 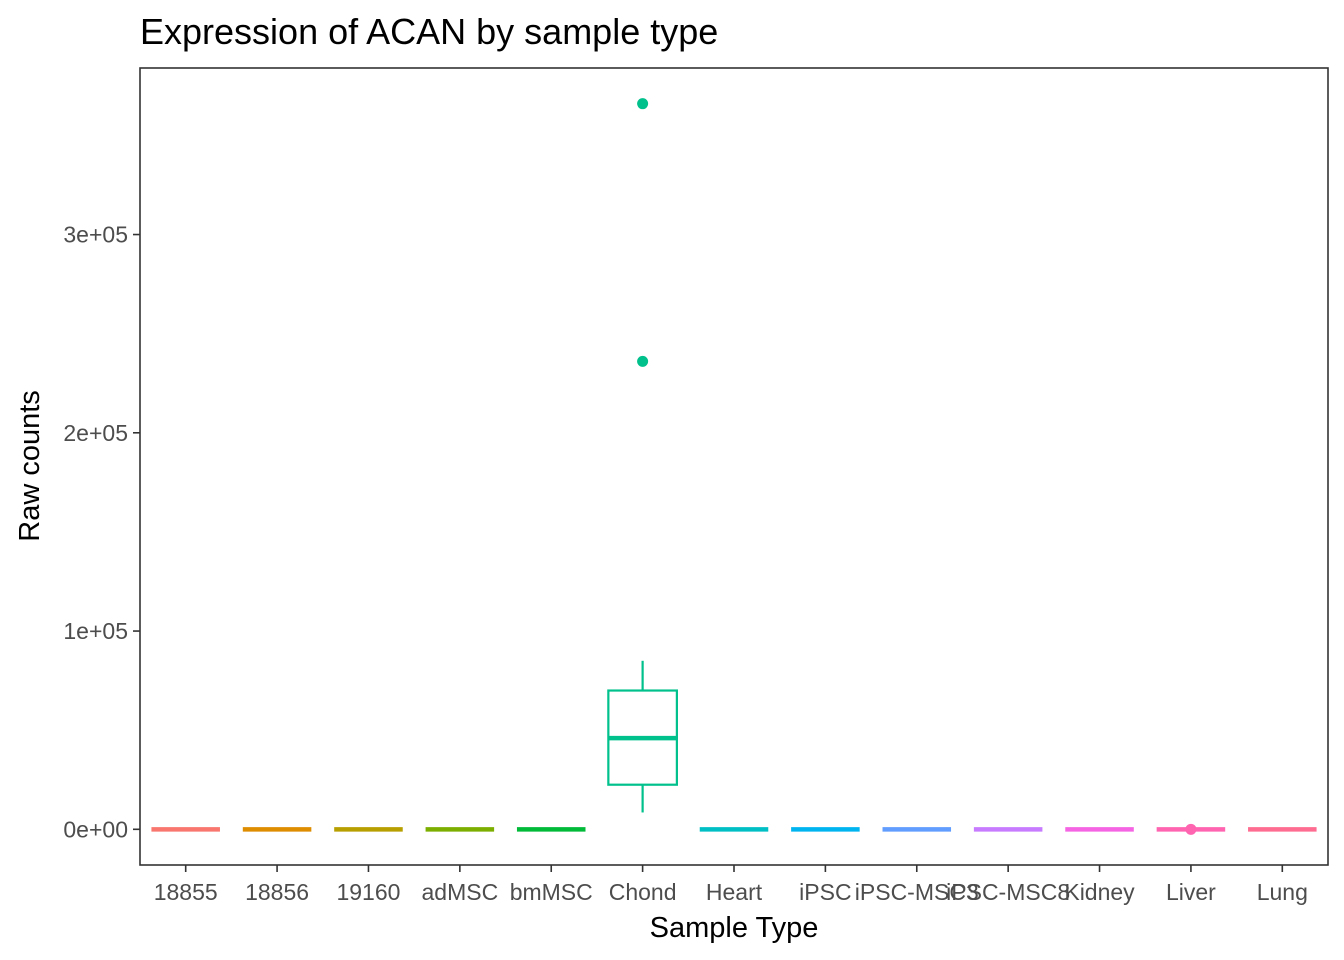 I want to click on x-tick-label: iPSC-MSC8, so click(x=1008, y=892).